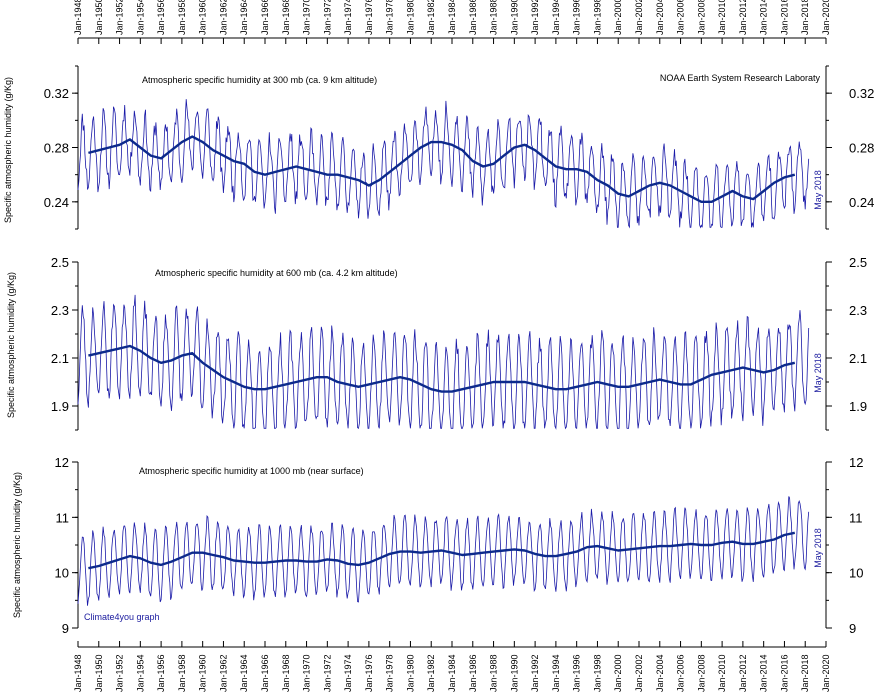 The height and width of the screenshot is (693, 880). I want to click on y-tick-label-left: 2.1, so click(60, 358).